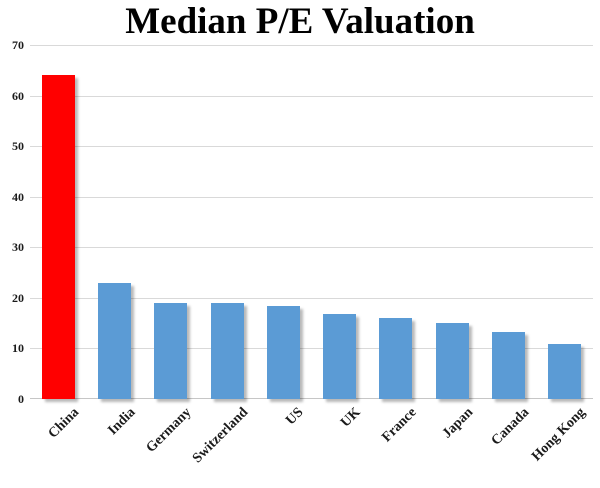 This screenshot has width=600, height=488. What do you see at coordinates (18, 297) in the screenshot?
I see `y-tick-label-20: 20` at bounding box center [18, 297].